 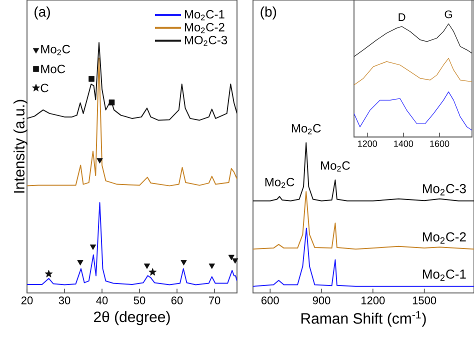 I want to click on legend-label: Mo$_{2}$C-1, so click(x=204, y=15).